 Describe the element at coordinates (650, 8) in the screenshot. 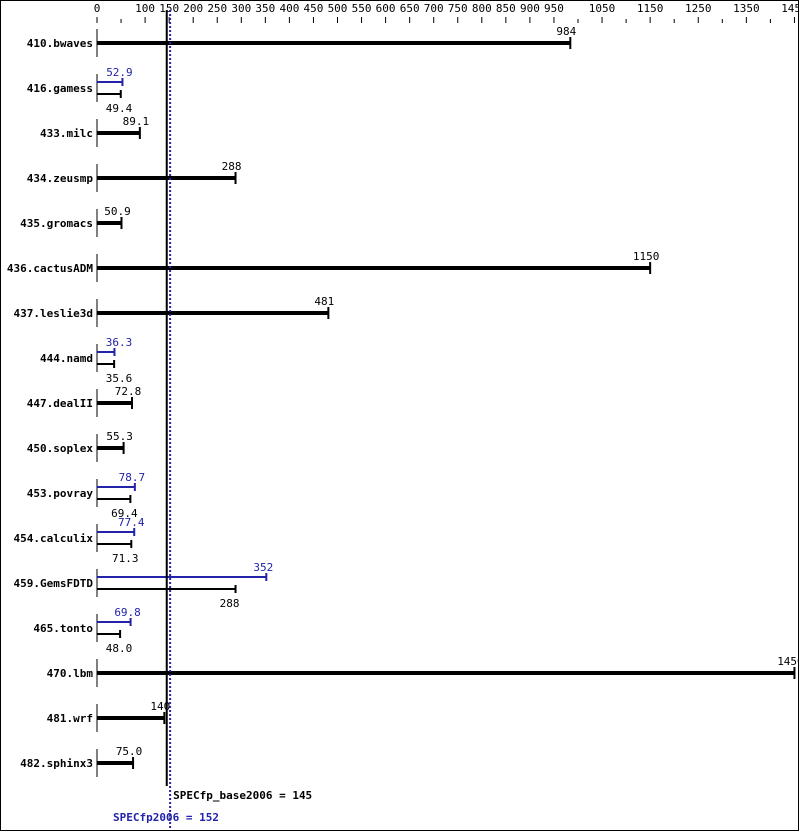

I see `tick-label: 1150` at that location.